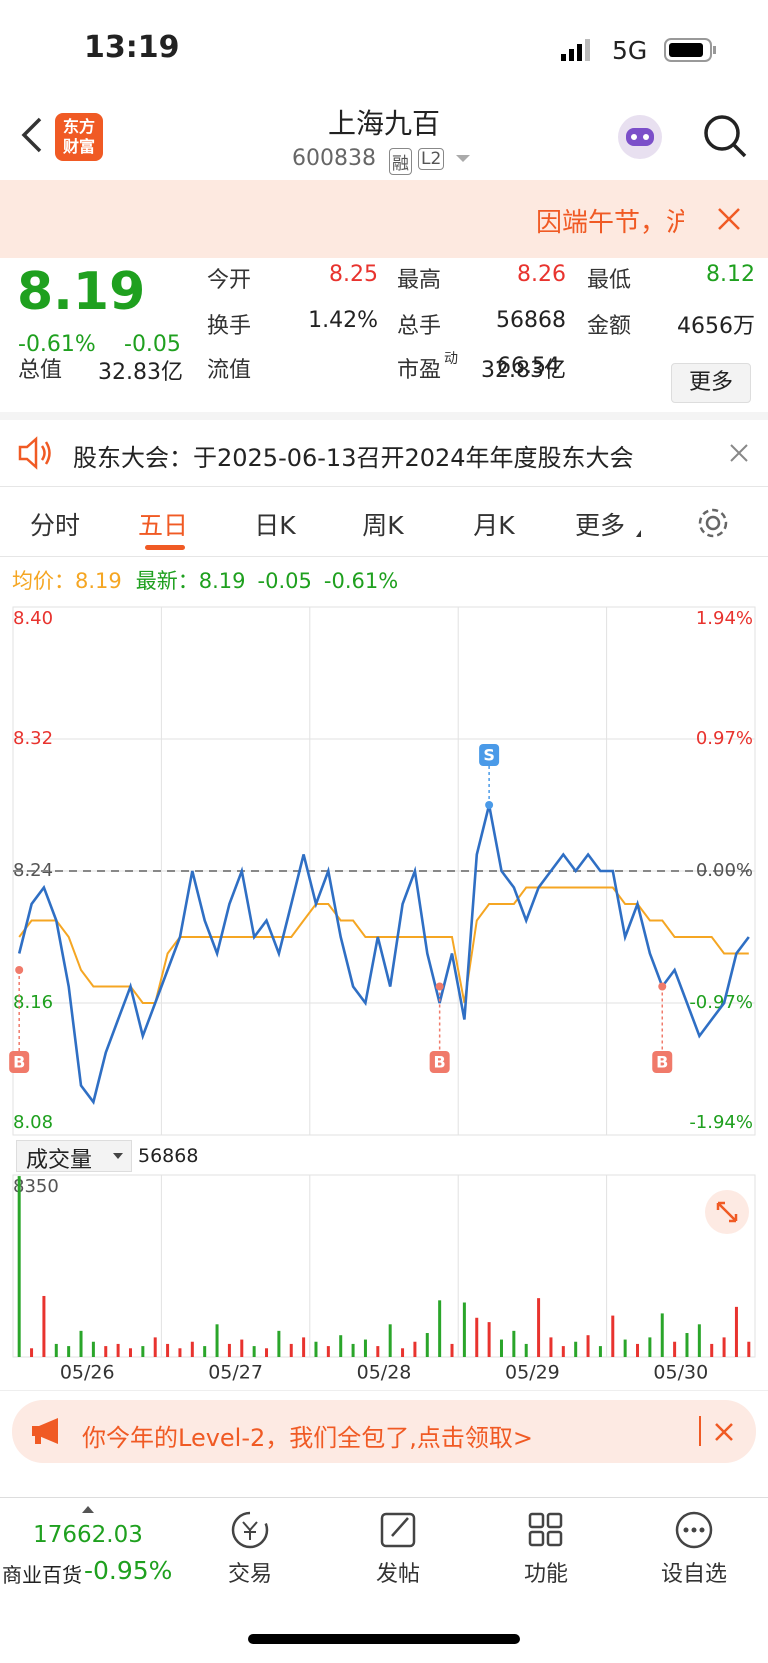 The image size is (768, 1663). Describe the element at coordinates (353, 274) in the screenshot. I see `field-value: 8.25` at that location.